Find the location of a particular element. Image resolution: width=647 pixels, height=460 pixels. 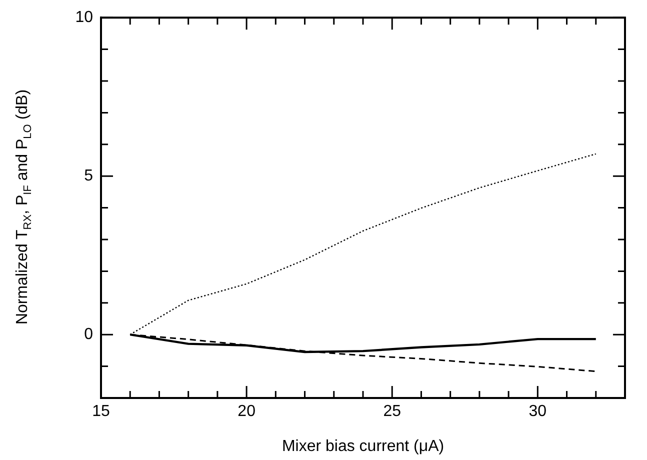

y-tick-label: 5 is located at coordinates (89, 176).